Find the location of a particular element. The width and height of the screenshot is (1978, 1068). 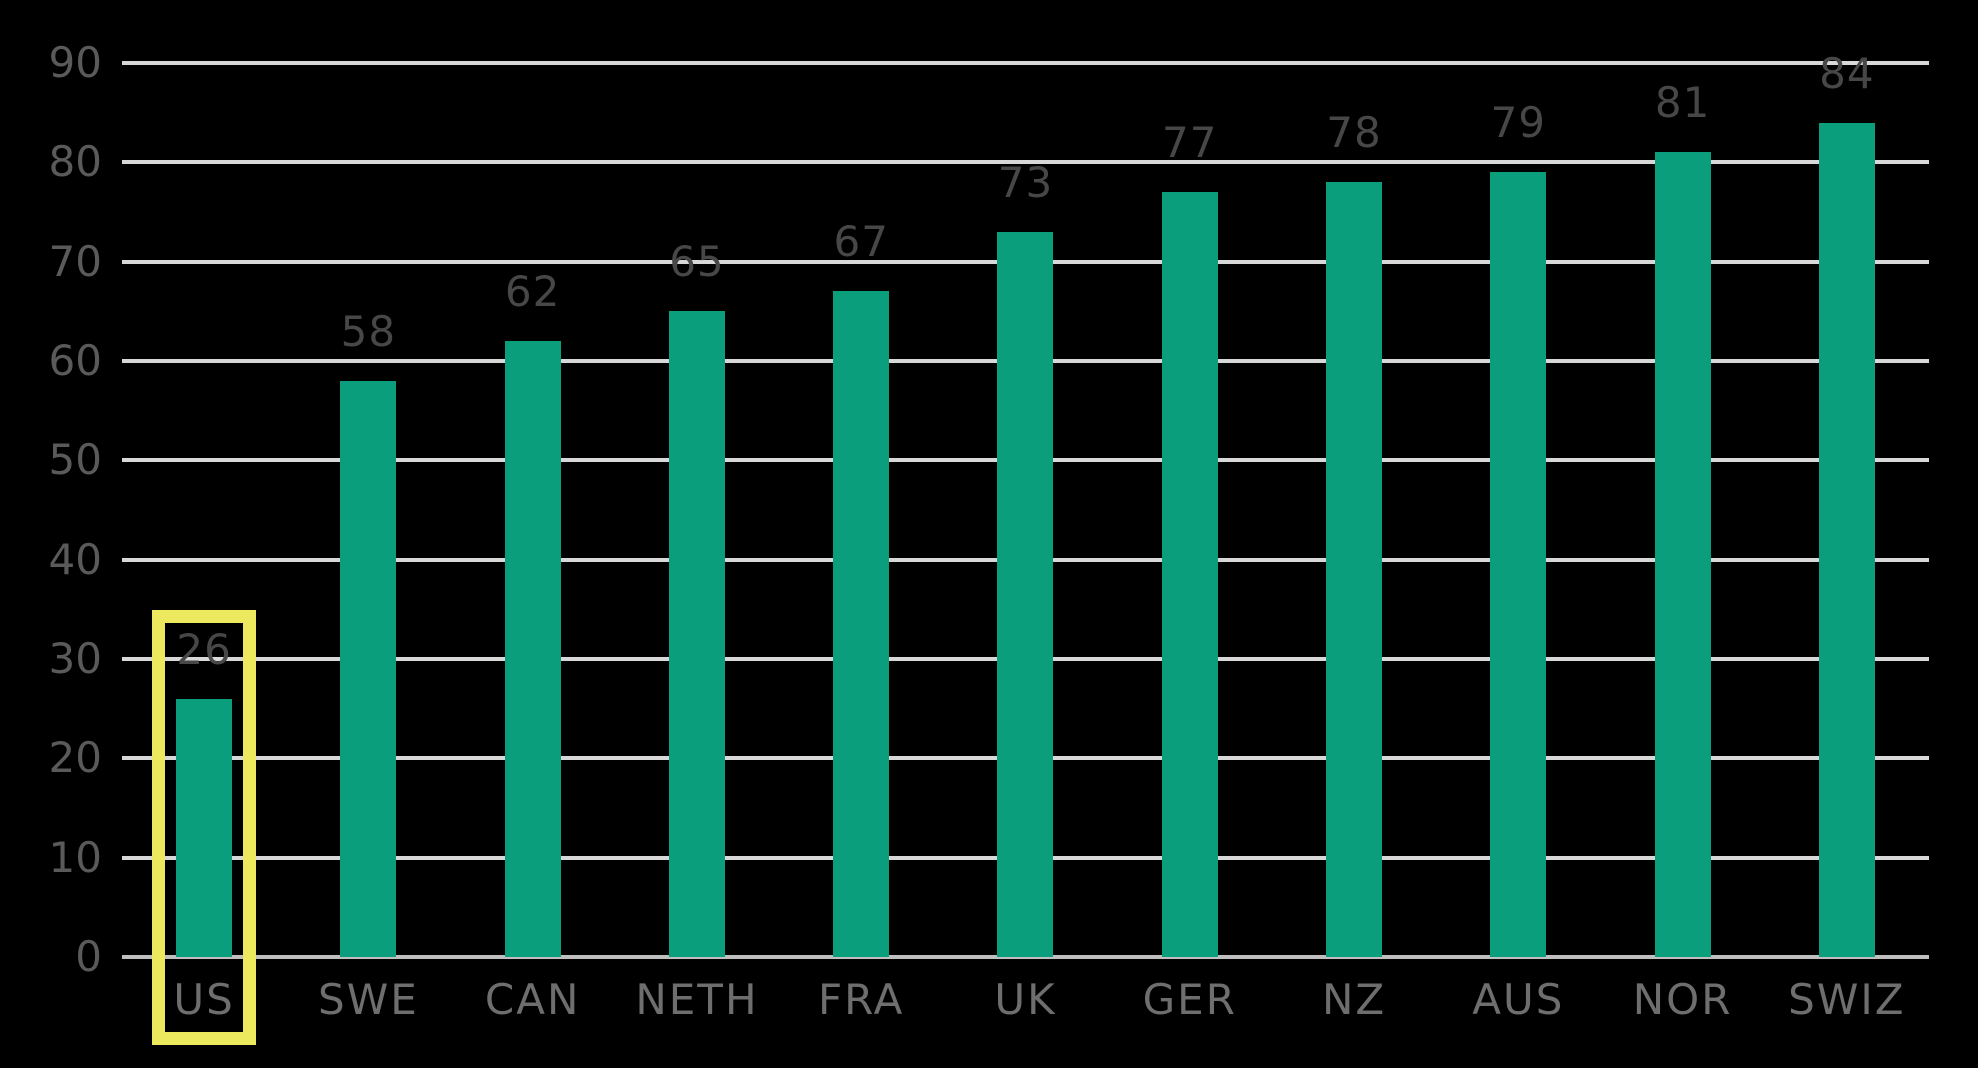

y-tick-label-30: 30 is located at coordinates (75, 658).